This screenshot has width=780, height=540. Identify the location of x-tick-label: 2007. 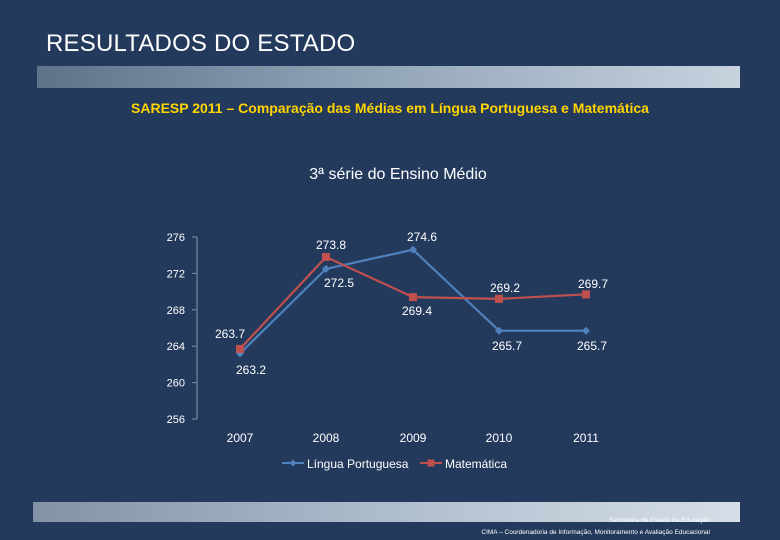
(240, 438).